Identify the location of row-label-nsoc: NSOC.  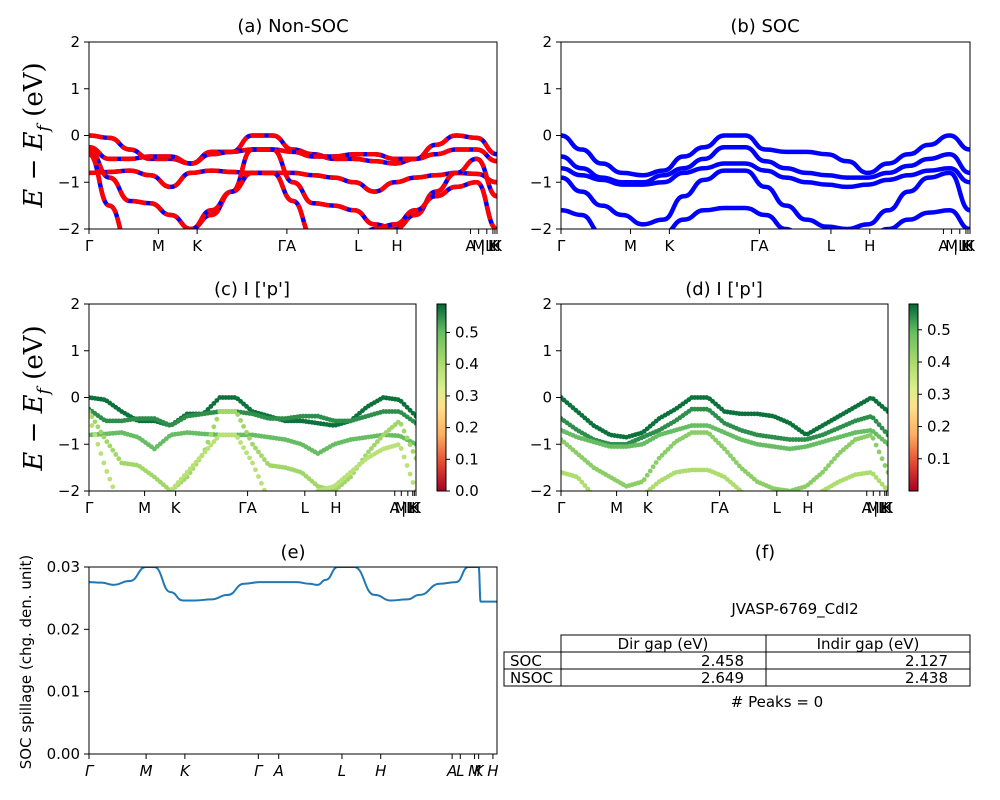
(531, 678).